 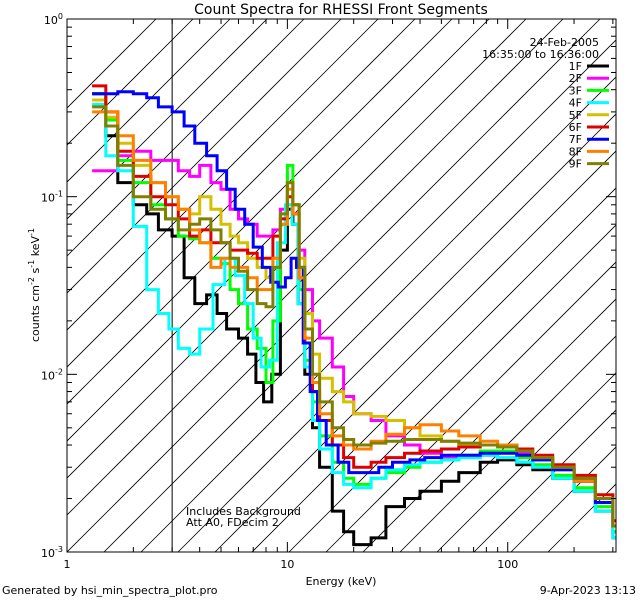 What do you see at coordinates (35, 271) in the screenshot?
I see `y-label-part-2: s` at bounding box center [35, 271].